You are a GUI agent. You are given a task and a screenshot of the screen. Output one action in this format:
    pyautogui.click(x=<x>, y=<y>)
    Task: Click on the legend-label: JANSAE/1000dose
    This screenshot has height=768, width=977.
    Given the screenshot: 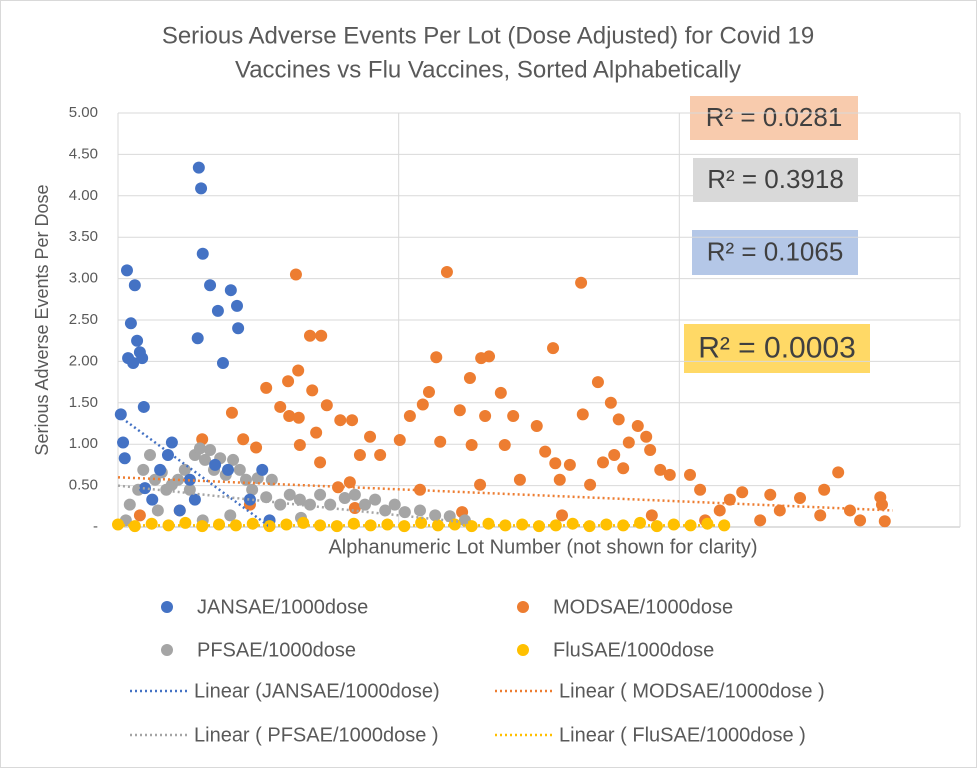 What is the action you would take?
    pyautogui.click(x=282, y=607)
    